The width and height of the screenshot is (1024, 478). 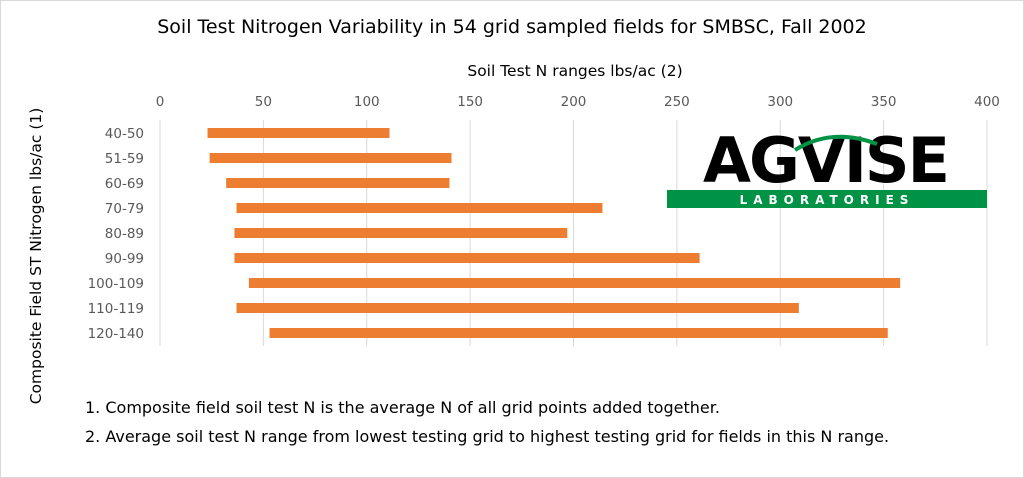 What do you see at coordinates (780, 102) in the screenshot?
I see `x-tick-label: 300` at bounding box center [780, 102].